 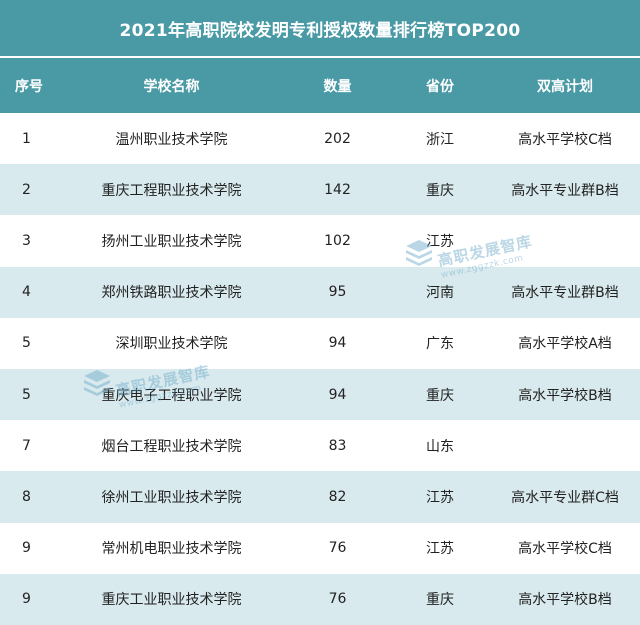 I want to click on cell-province: 广东, so click(x=440, y=344).